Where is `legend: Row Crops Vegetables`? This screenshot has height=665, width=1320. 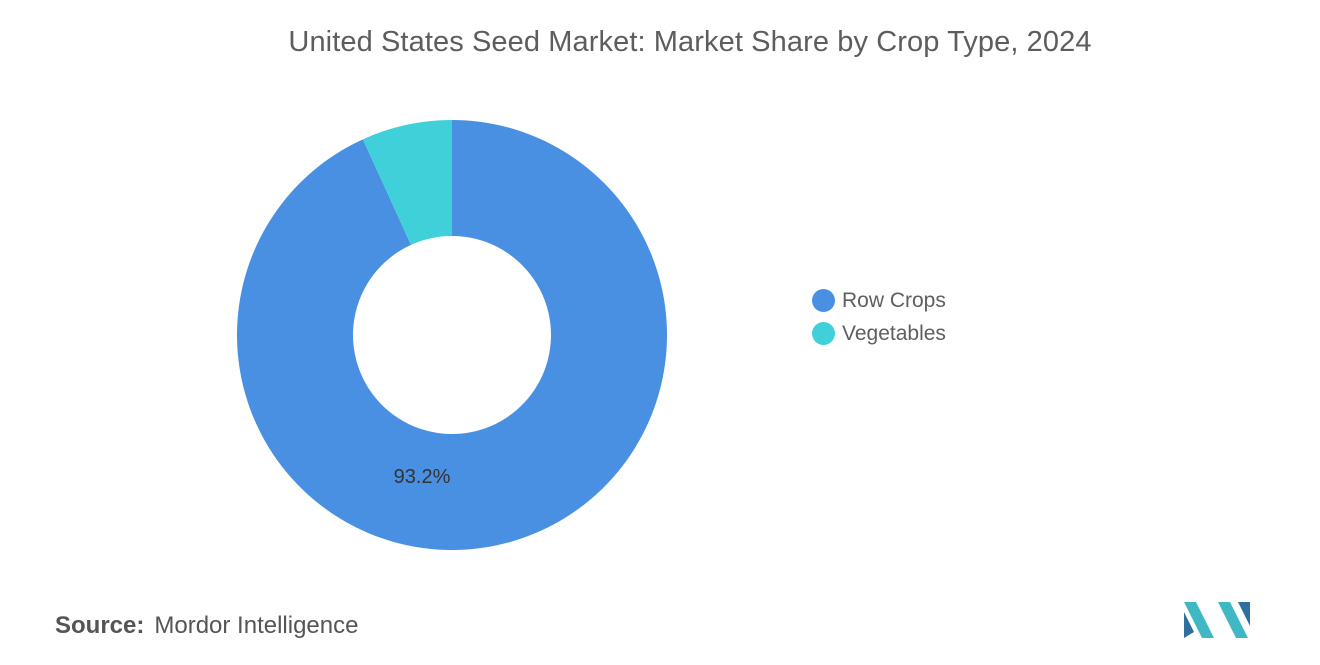 legend: Row Crops Vegetables is located at coordinates (879, 317).